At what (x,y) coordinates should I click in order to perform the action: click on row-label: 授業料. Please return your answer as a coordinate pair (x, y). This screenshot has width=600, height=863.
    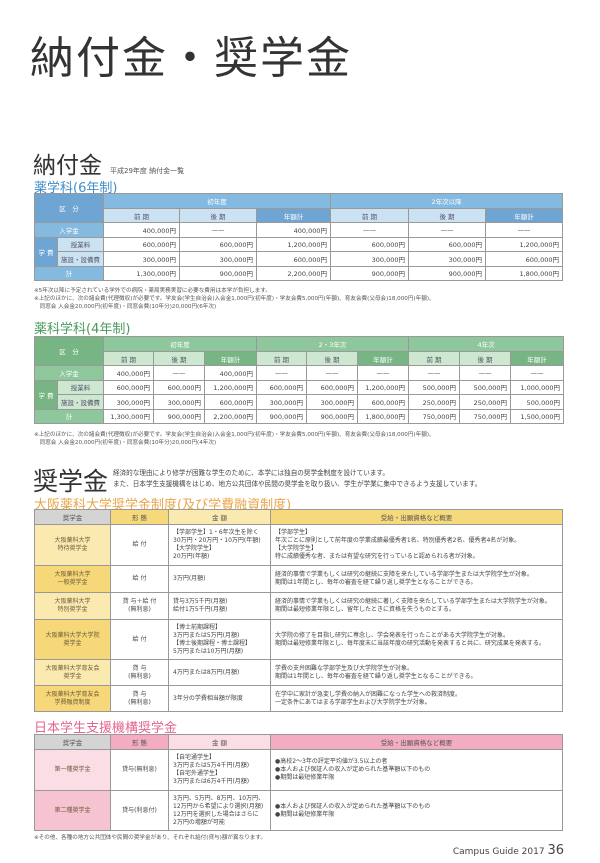
    Looking at the image, I should click on (80, 244).